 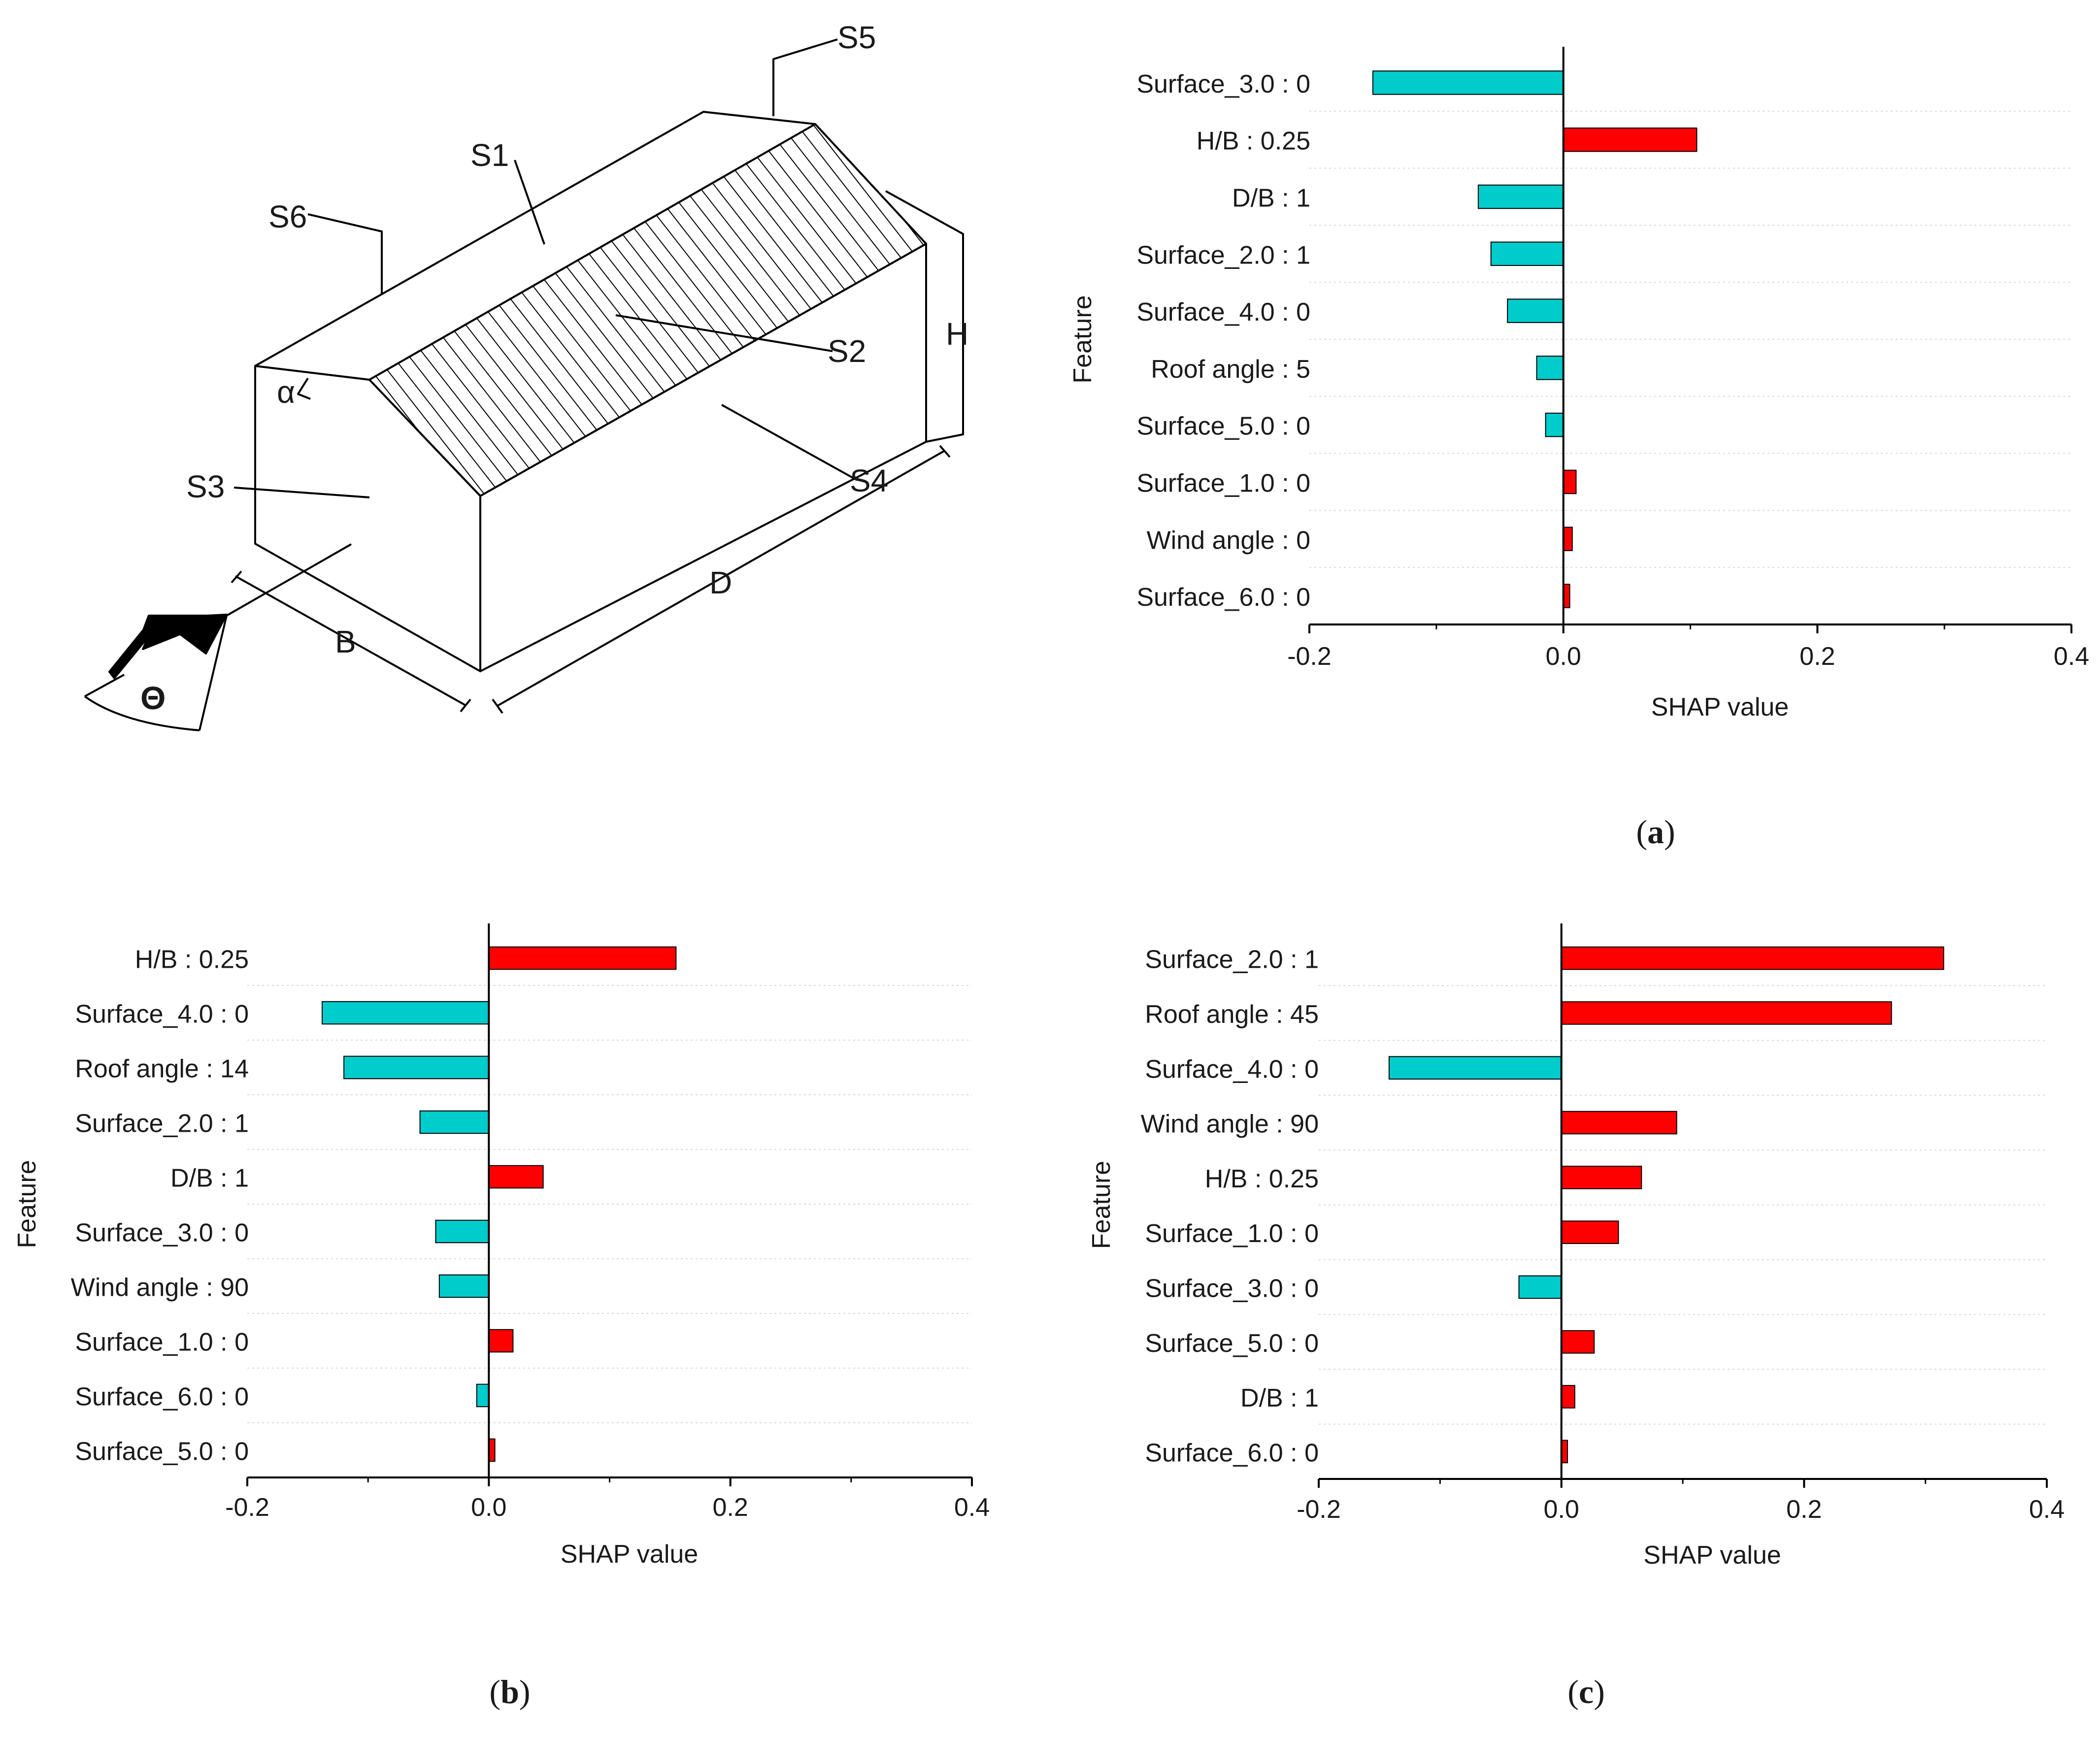 What do you see at coordinates (345, 641) in the screenshot?
I see `label-b: B` at bounding box center [345, 641].